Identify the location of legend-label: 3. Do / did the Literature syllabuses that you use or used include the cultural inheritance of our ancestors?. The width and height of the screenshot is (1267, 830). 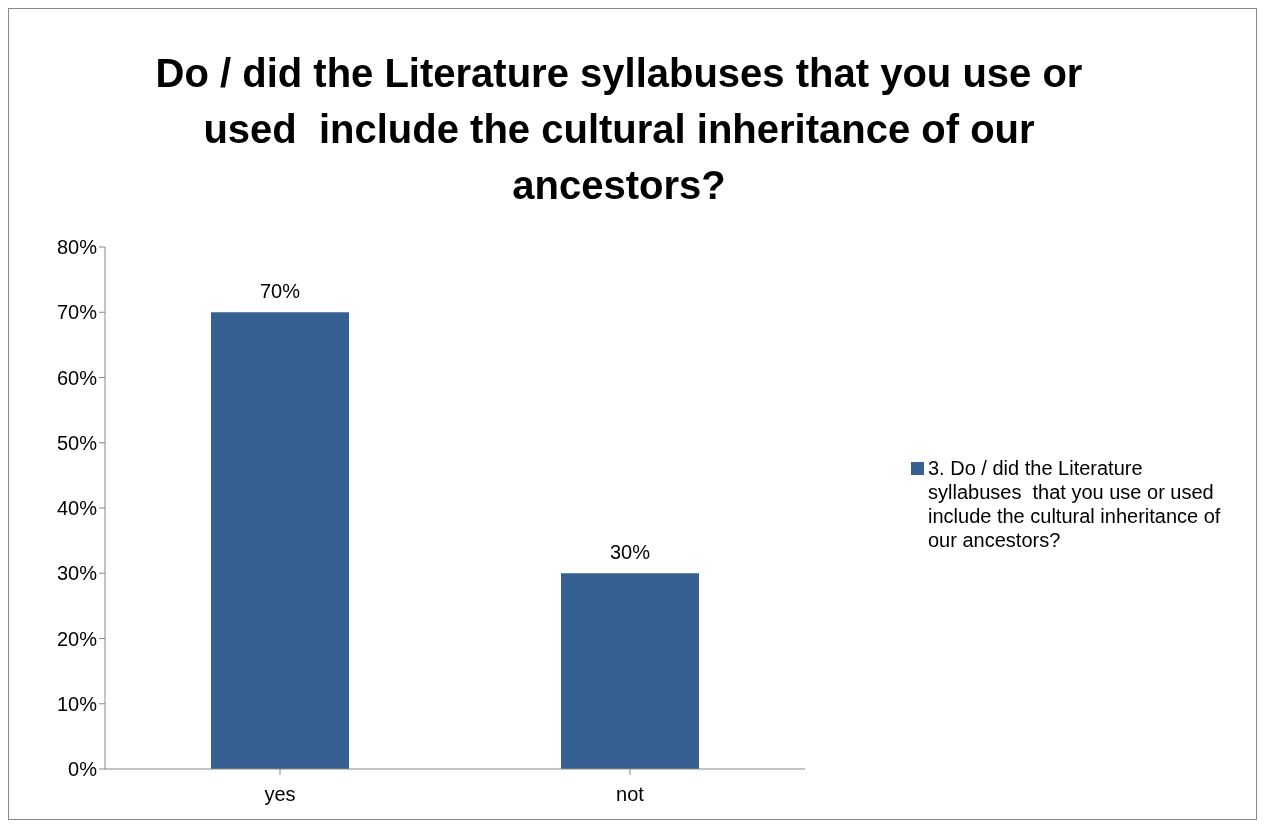
(1075, 504).